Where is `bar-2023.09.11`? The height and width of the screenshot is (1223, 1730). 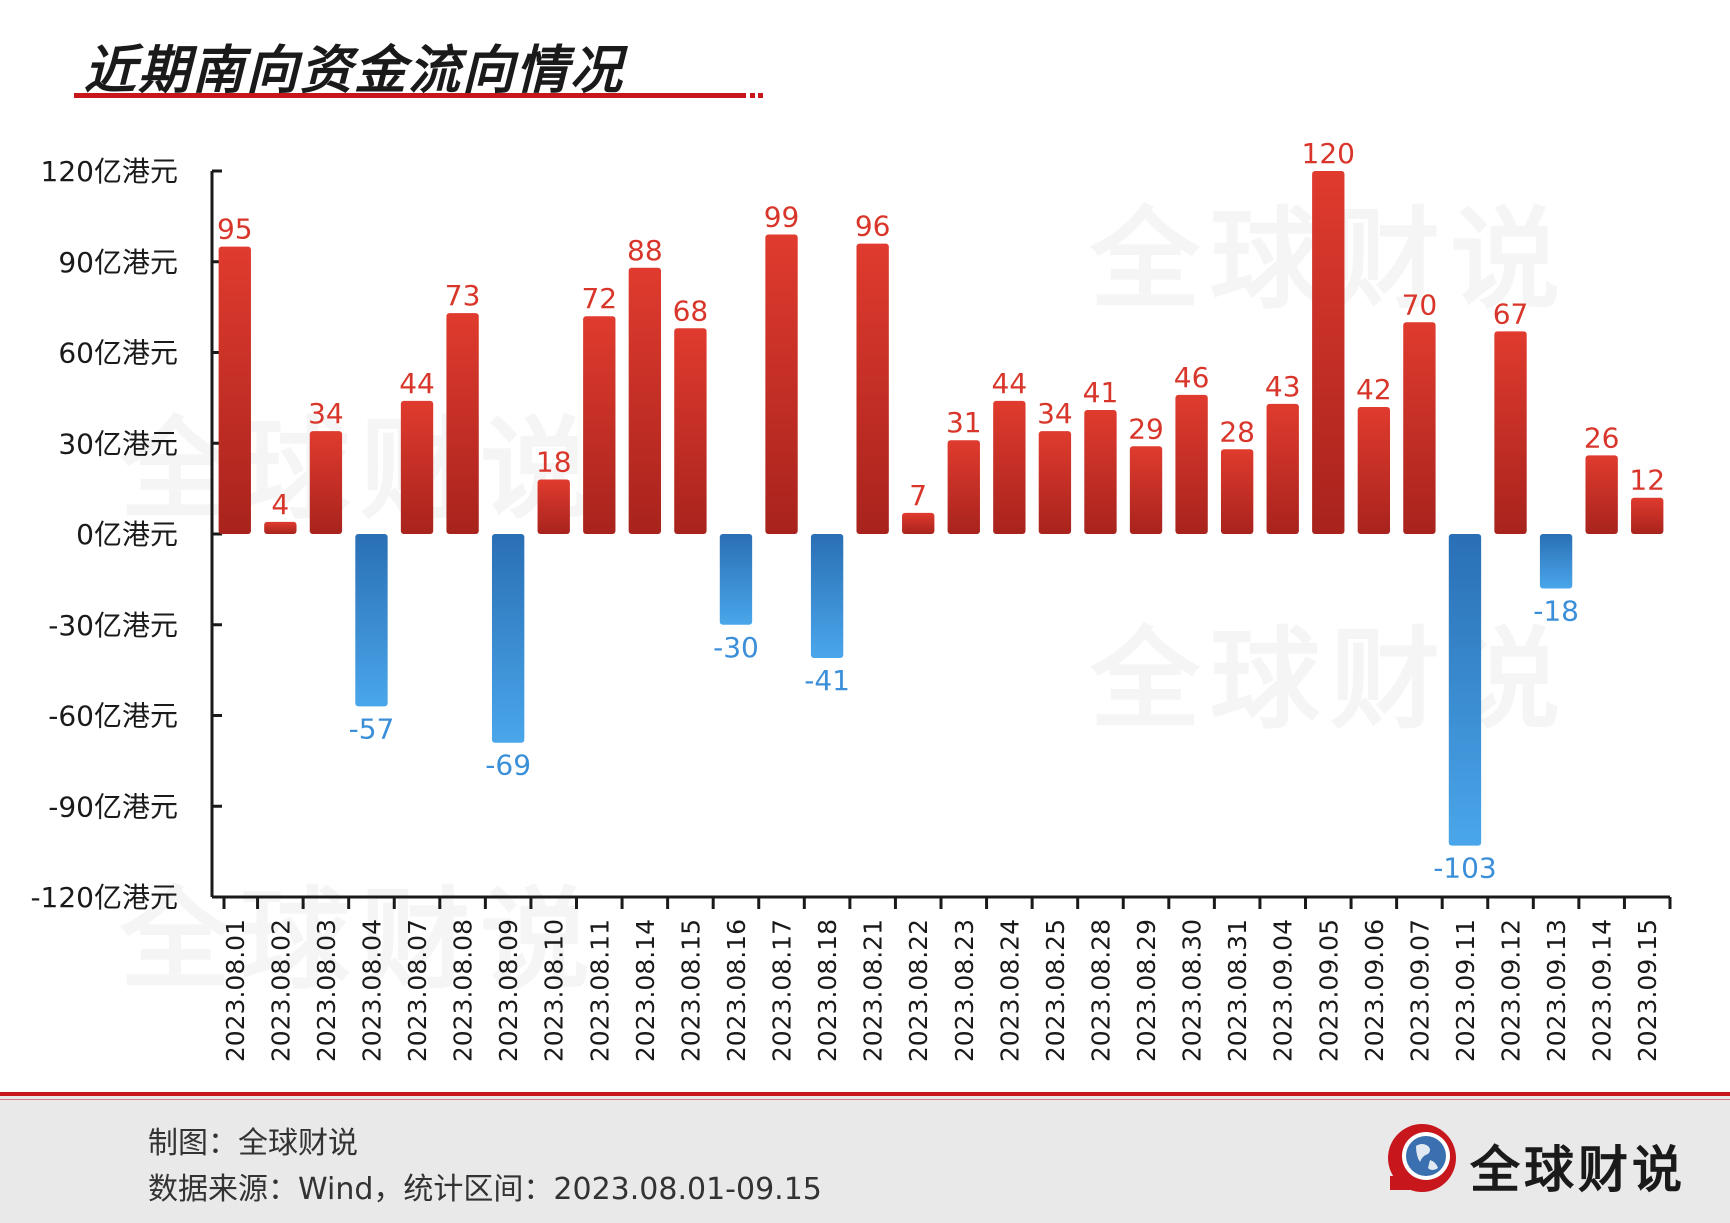 bar-2023.09.11 is located at coordinates (1465, 690).